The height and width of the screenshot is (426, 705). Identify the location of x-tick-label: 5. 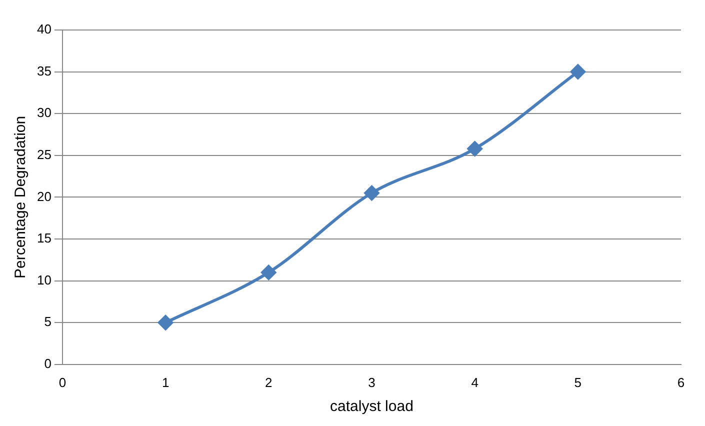
(578, 382).